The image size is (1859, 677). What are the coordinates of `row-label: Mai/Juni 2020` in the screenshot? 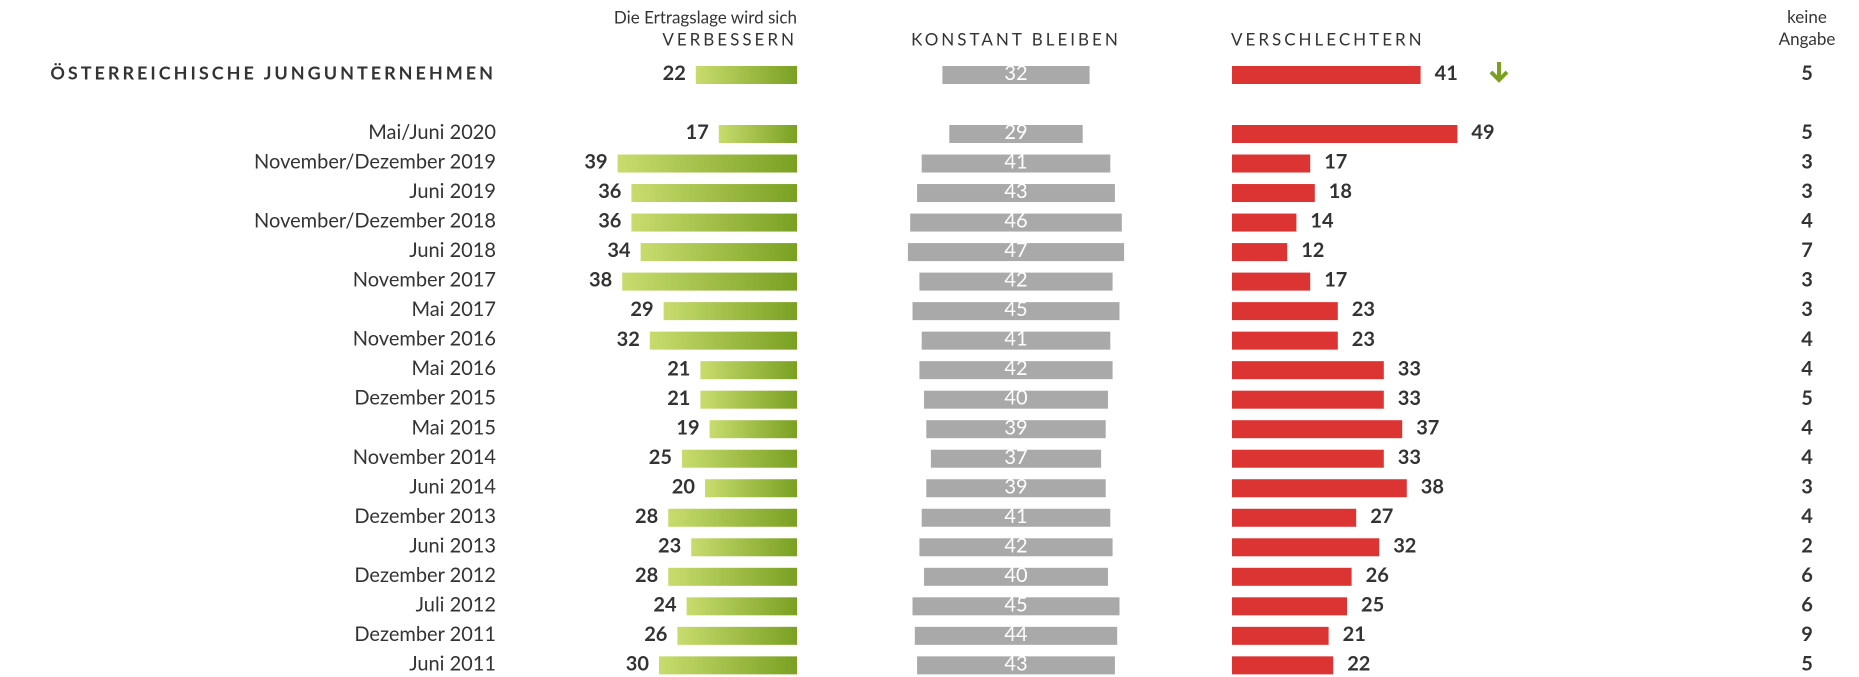 It's located at (432, 132).